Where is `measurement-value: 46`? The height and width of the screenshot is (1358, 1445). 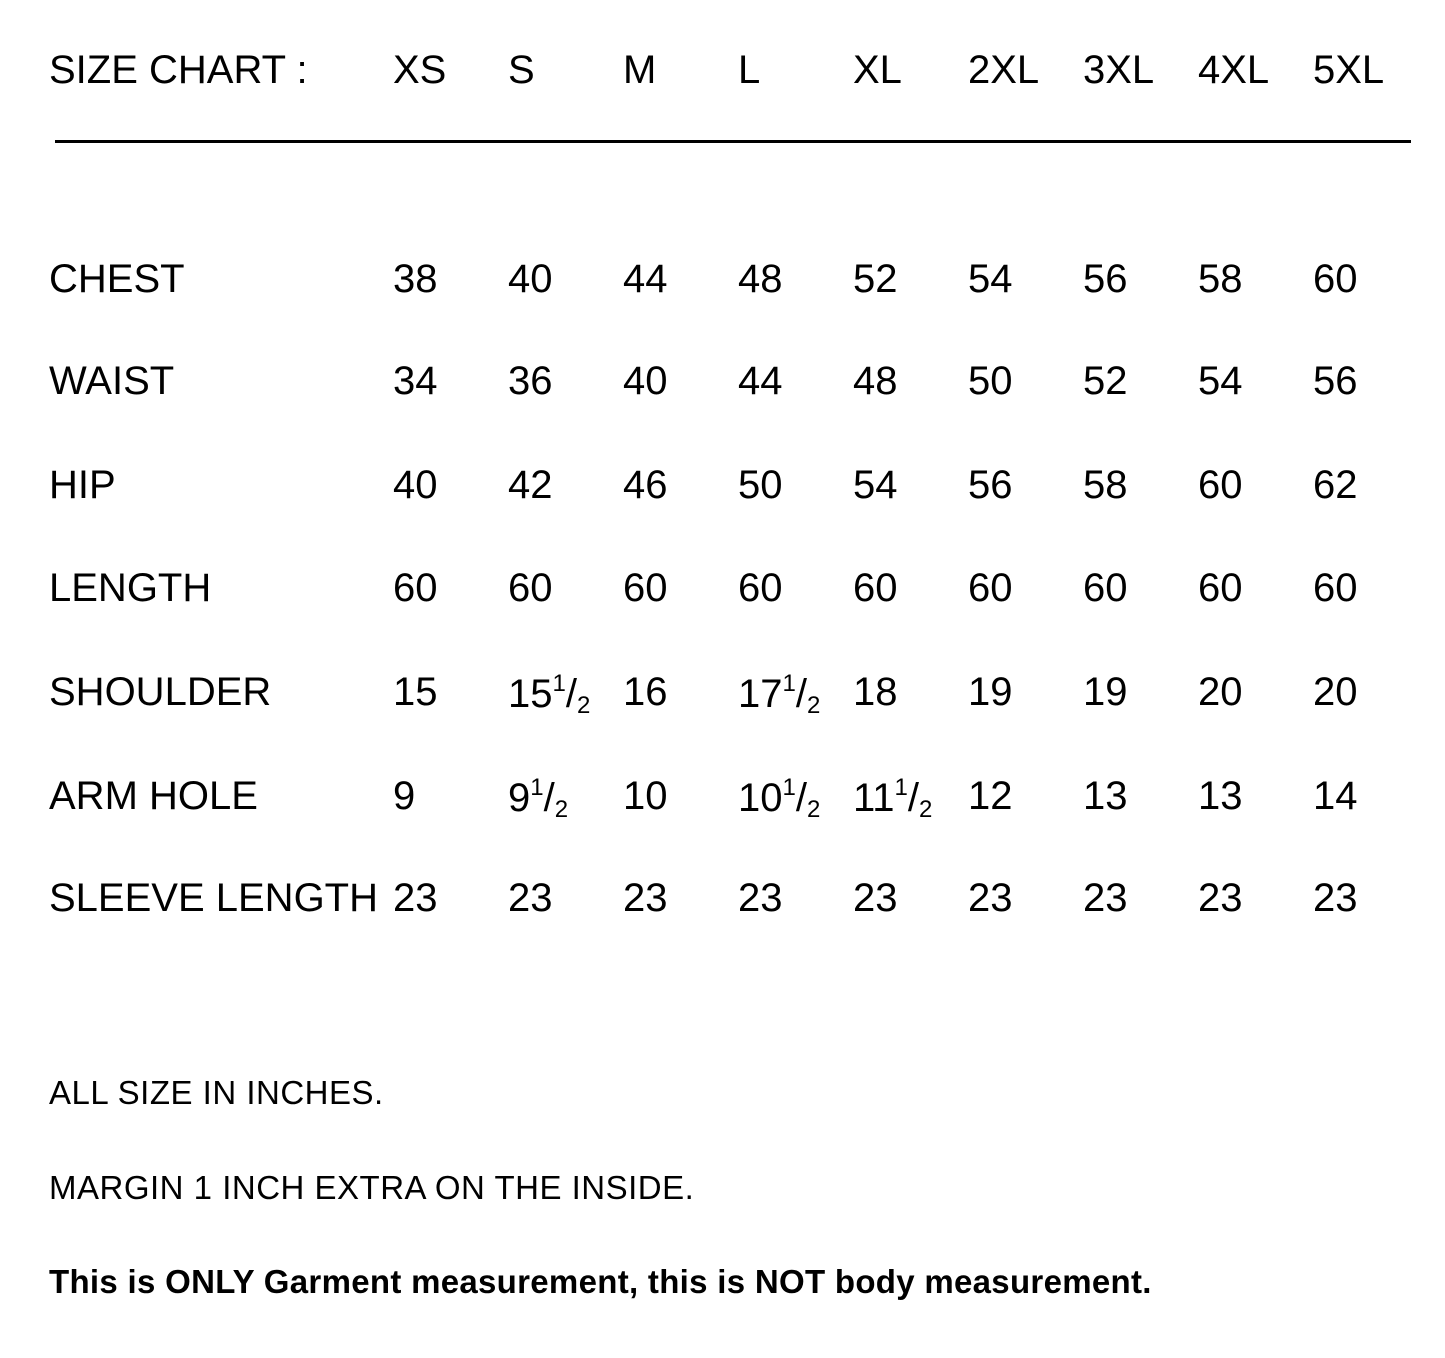 measurement-value: 46 is located at coordinates (645, 485).